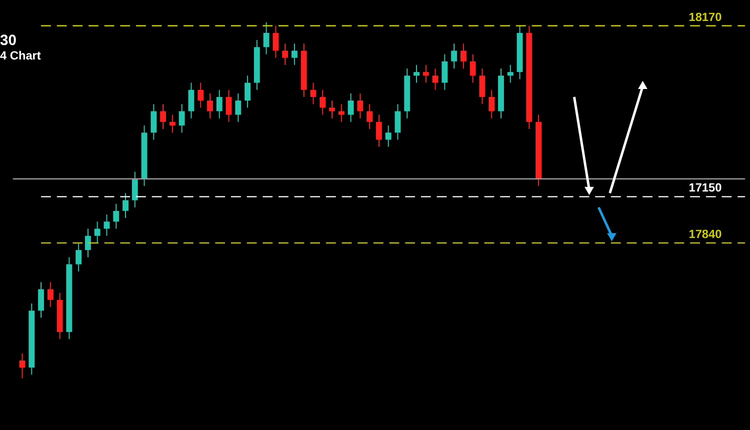  What do you see at coordinates (20, 55) in the screenshot?
I see `text: 4 Chart` at bounding box center [20, 55].